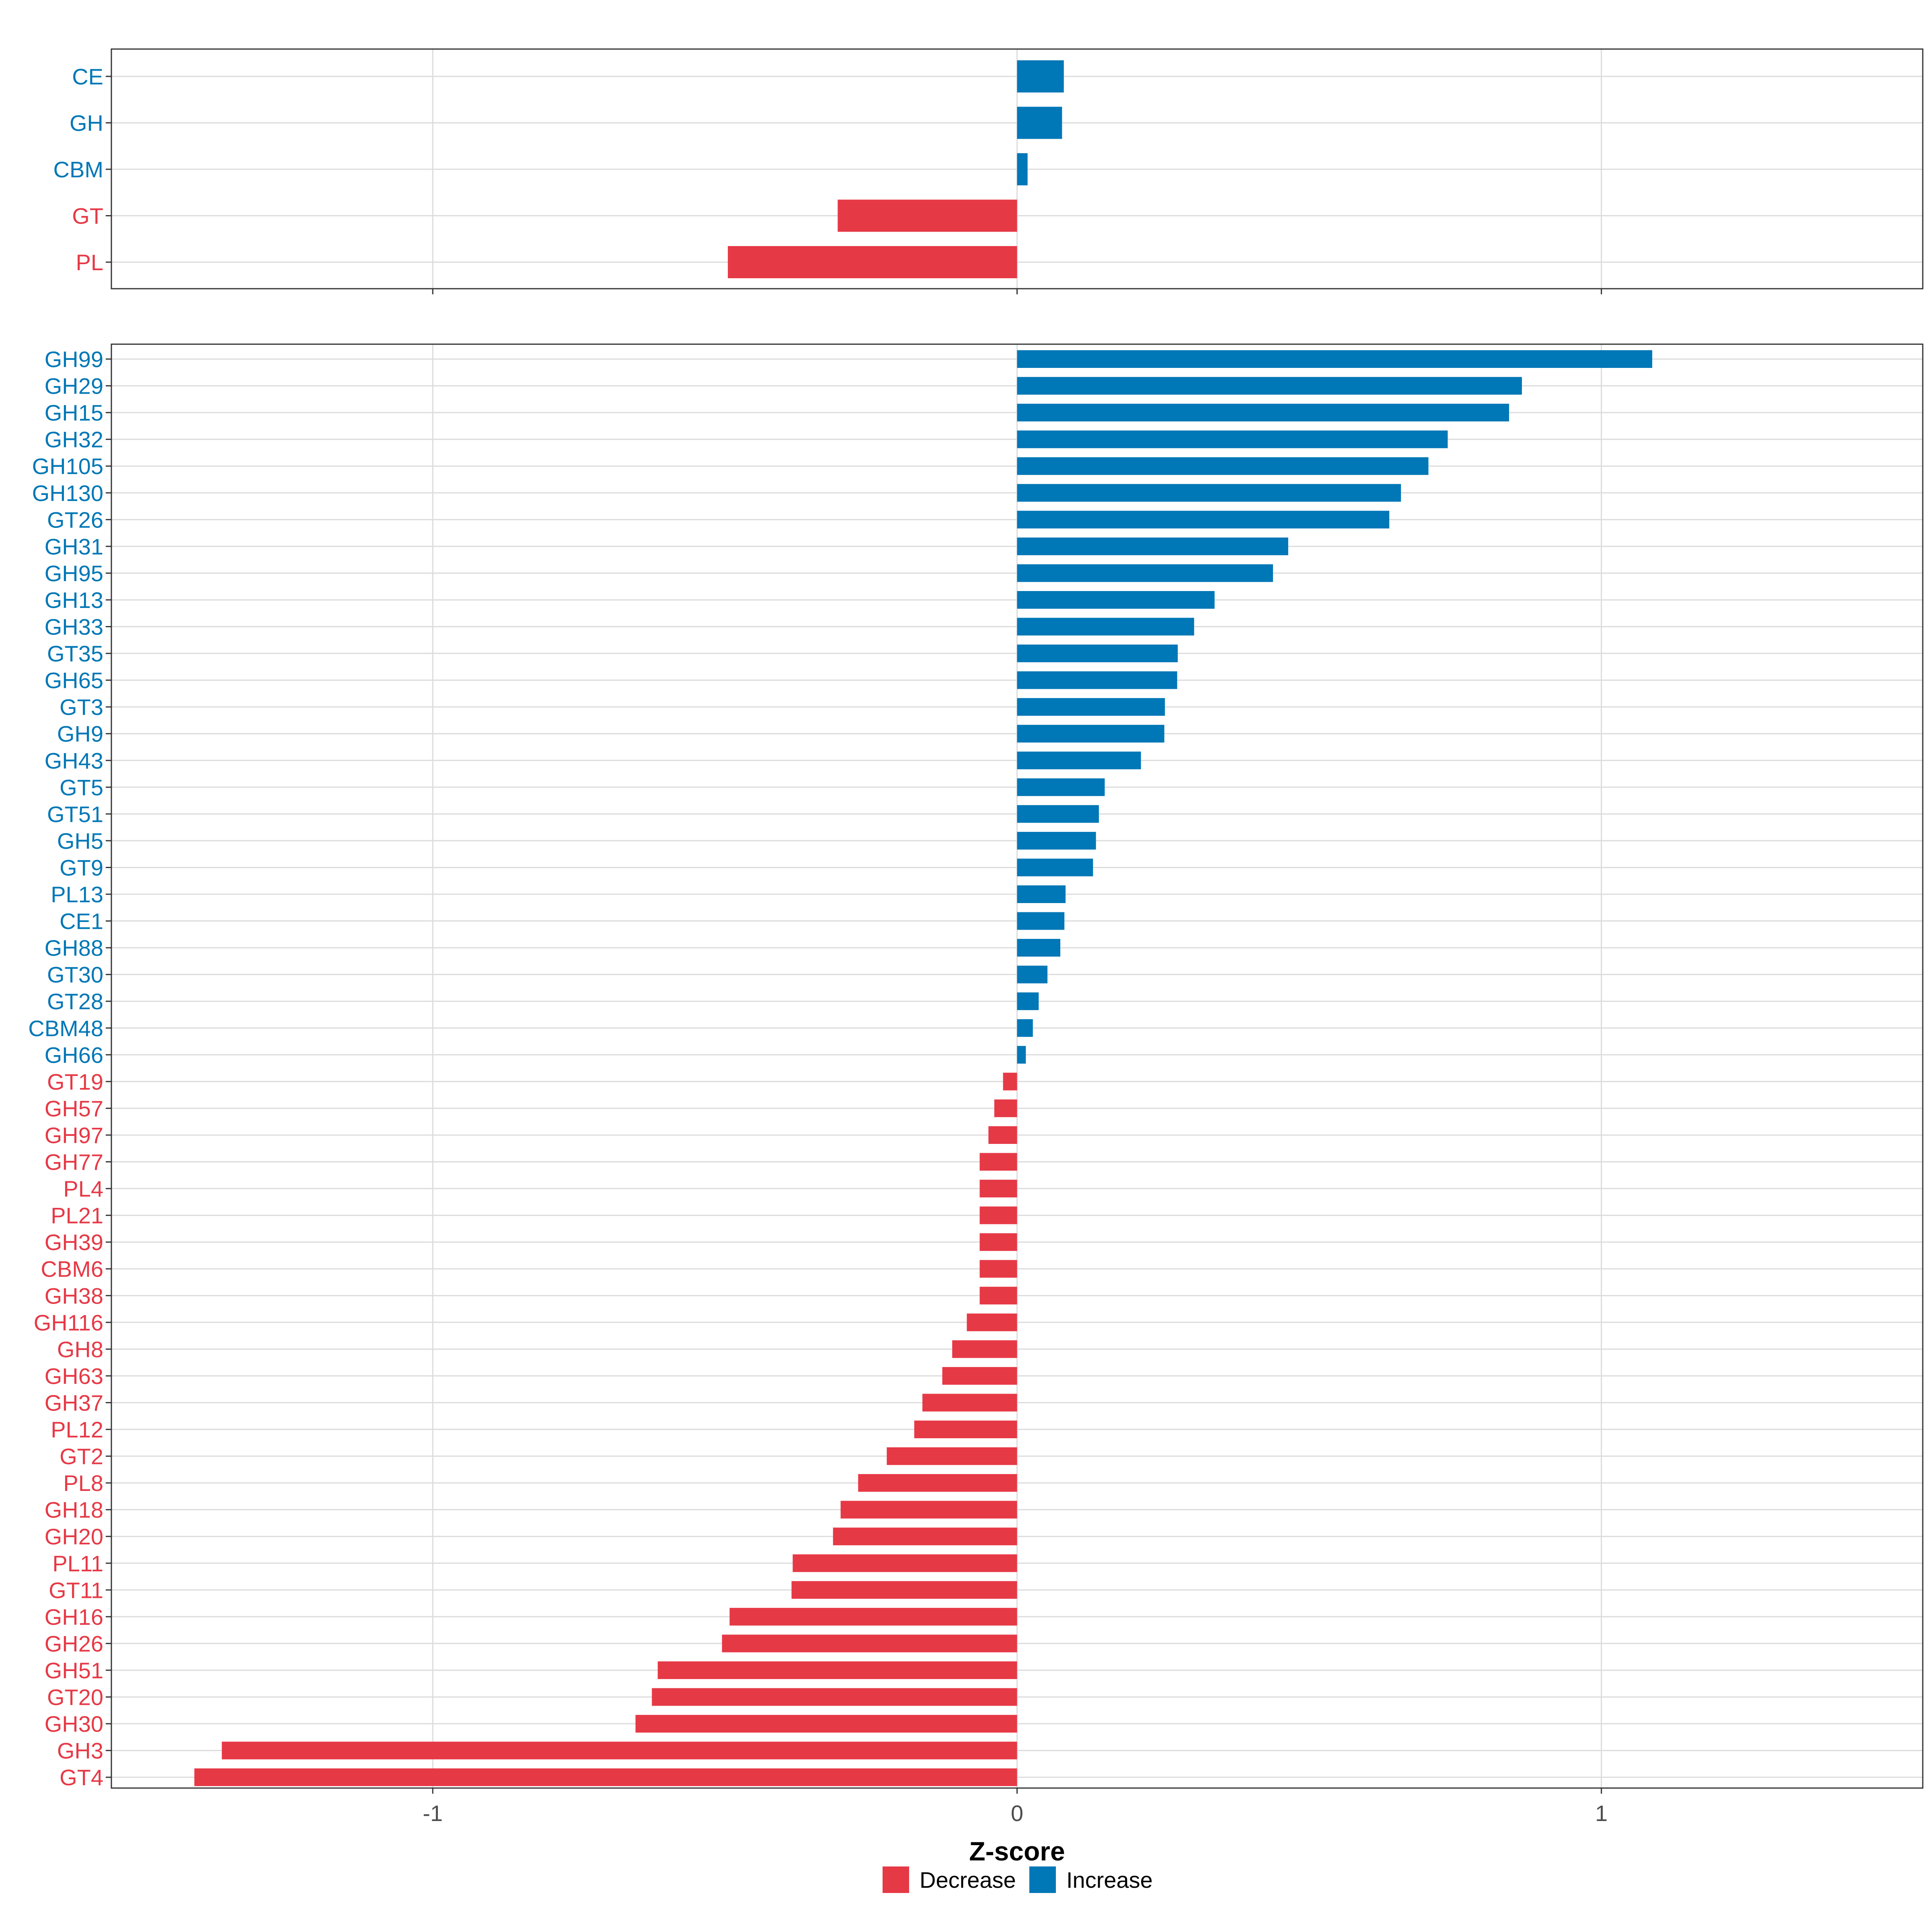 This screenshot has width=1930, height=1932. What do you see at coordinates (998, 1215) in the screenshot?
I see `bar-pl21` at bounding box center [998, 1215].